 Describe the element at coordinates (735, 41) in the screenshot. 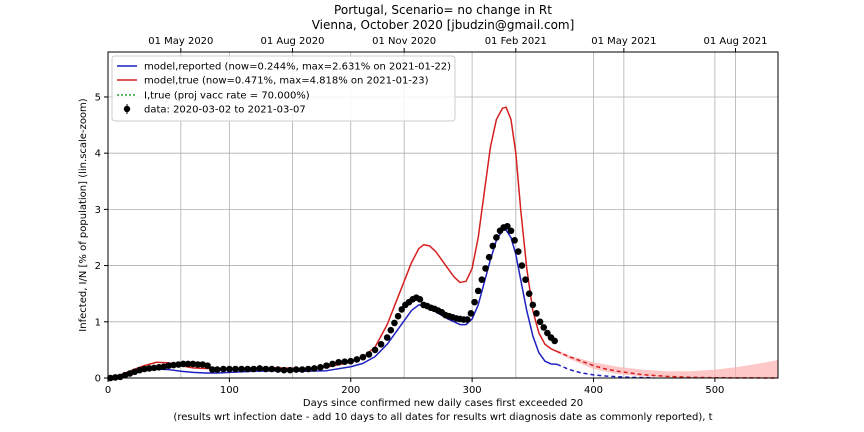

I see `top-tick-label: 01 Aug 2021` at that location.